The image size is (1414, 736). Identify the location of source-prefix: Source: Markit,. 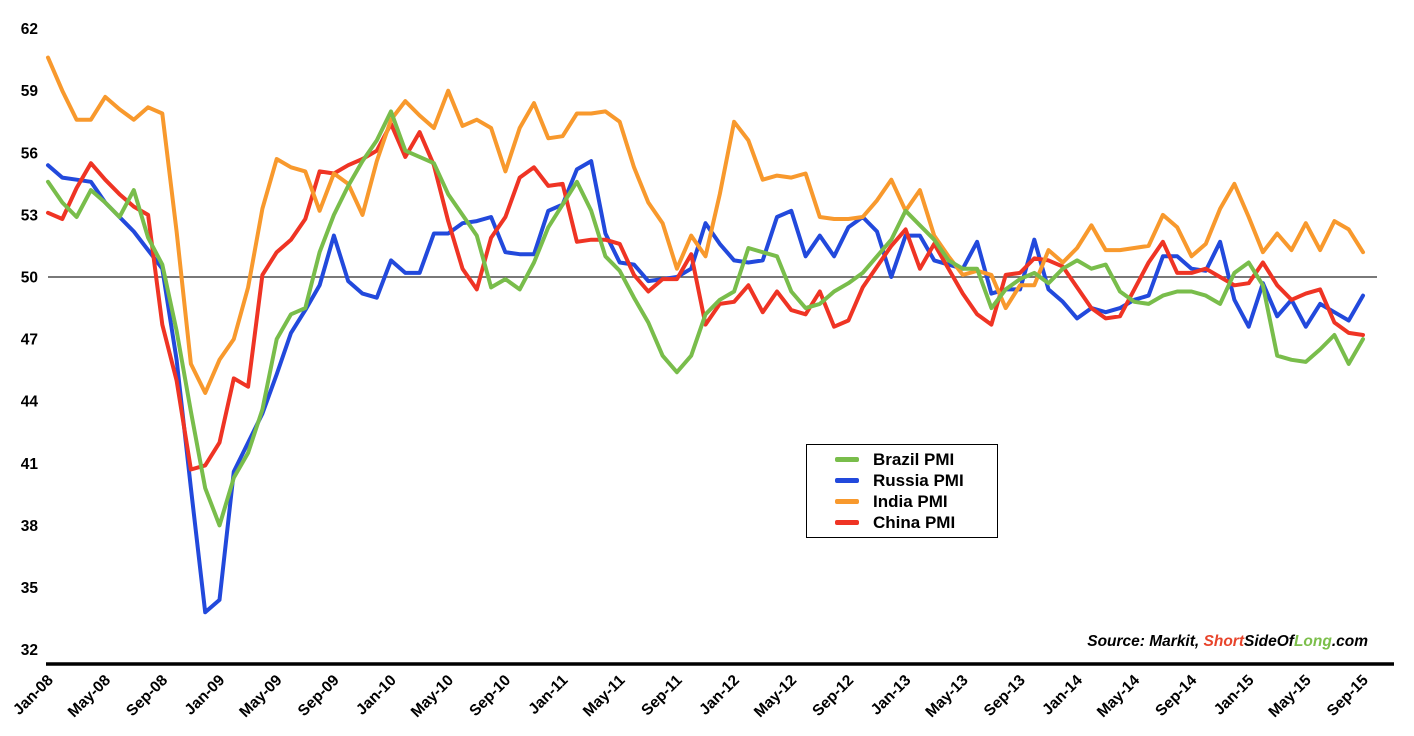
(1145, 641).